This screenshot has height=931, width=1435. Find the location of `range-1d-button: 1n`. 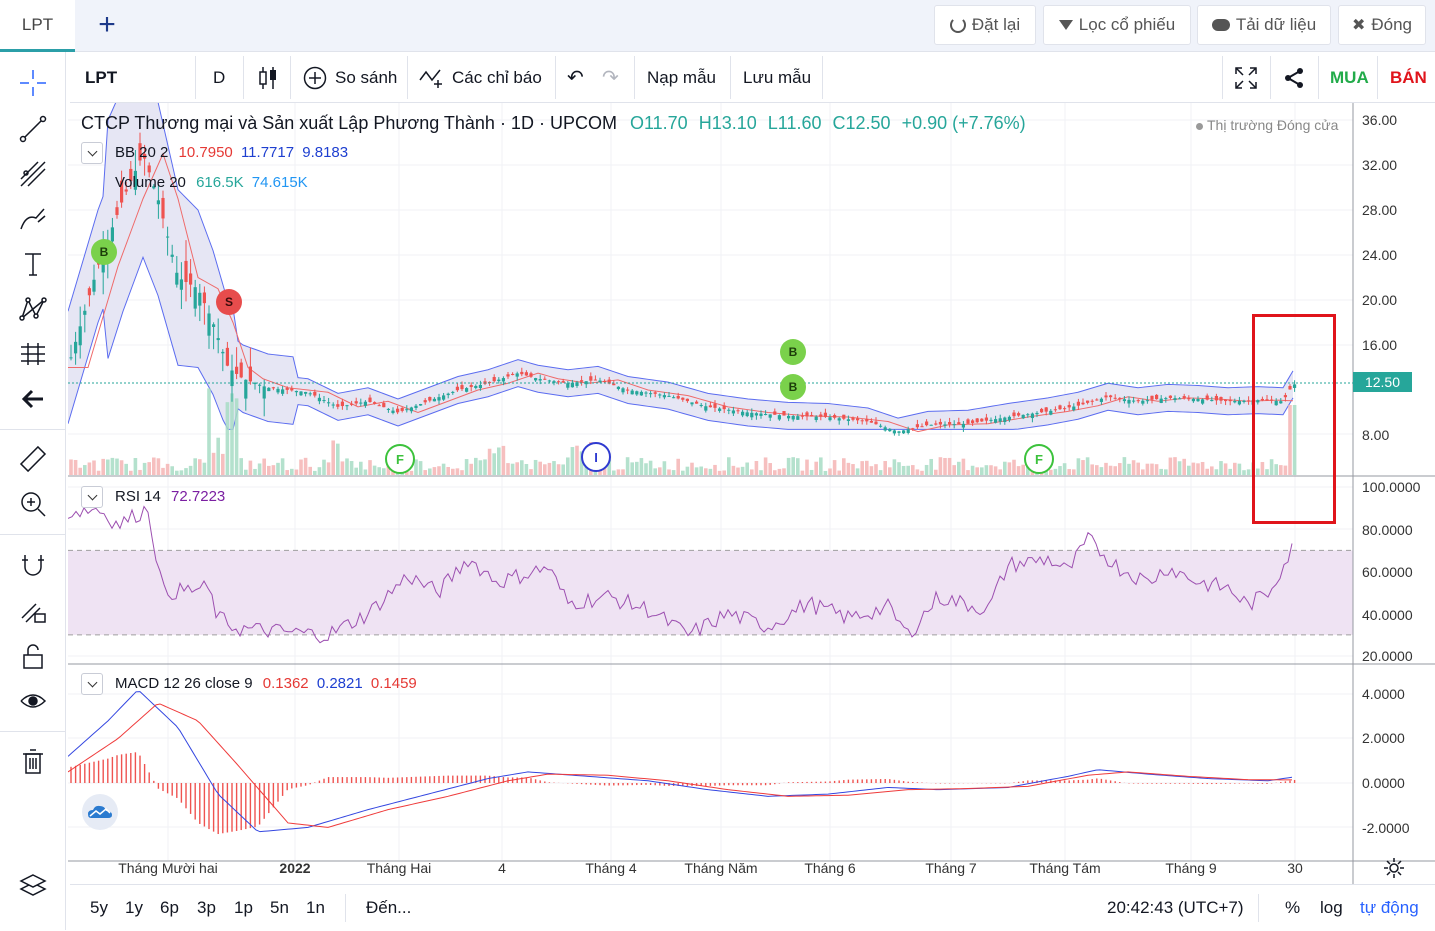

range-1d-button: 1n is located at coordinates (315, 907).